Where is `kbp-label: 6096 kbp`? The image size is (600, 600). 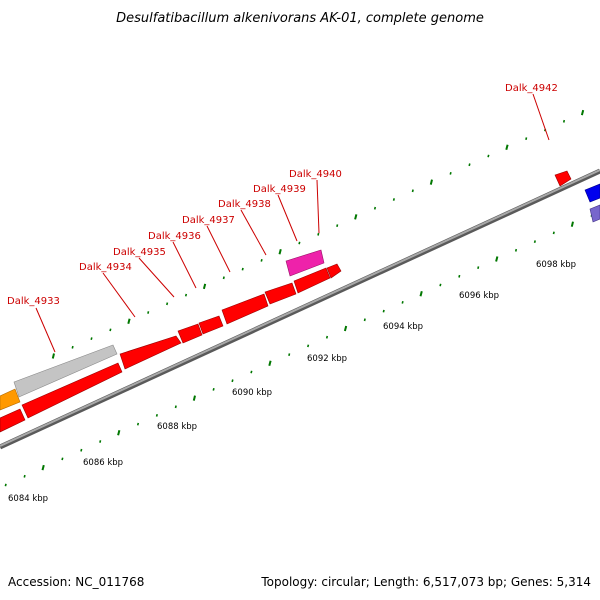
kbp-label: 6096 kbp is located at coordinates (479, 296).